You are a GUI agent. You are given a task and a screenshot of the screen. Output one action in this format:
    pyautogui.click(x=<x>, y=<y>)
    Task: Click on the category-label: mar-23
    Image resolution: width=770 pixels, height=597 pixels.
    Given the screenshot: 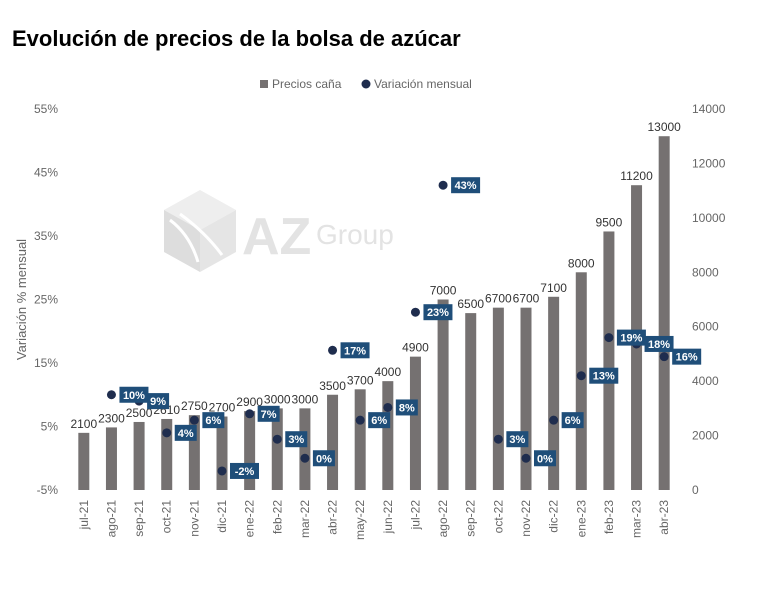 What is the action you would take?
    pyautogui.click(x=637, y=519)
    